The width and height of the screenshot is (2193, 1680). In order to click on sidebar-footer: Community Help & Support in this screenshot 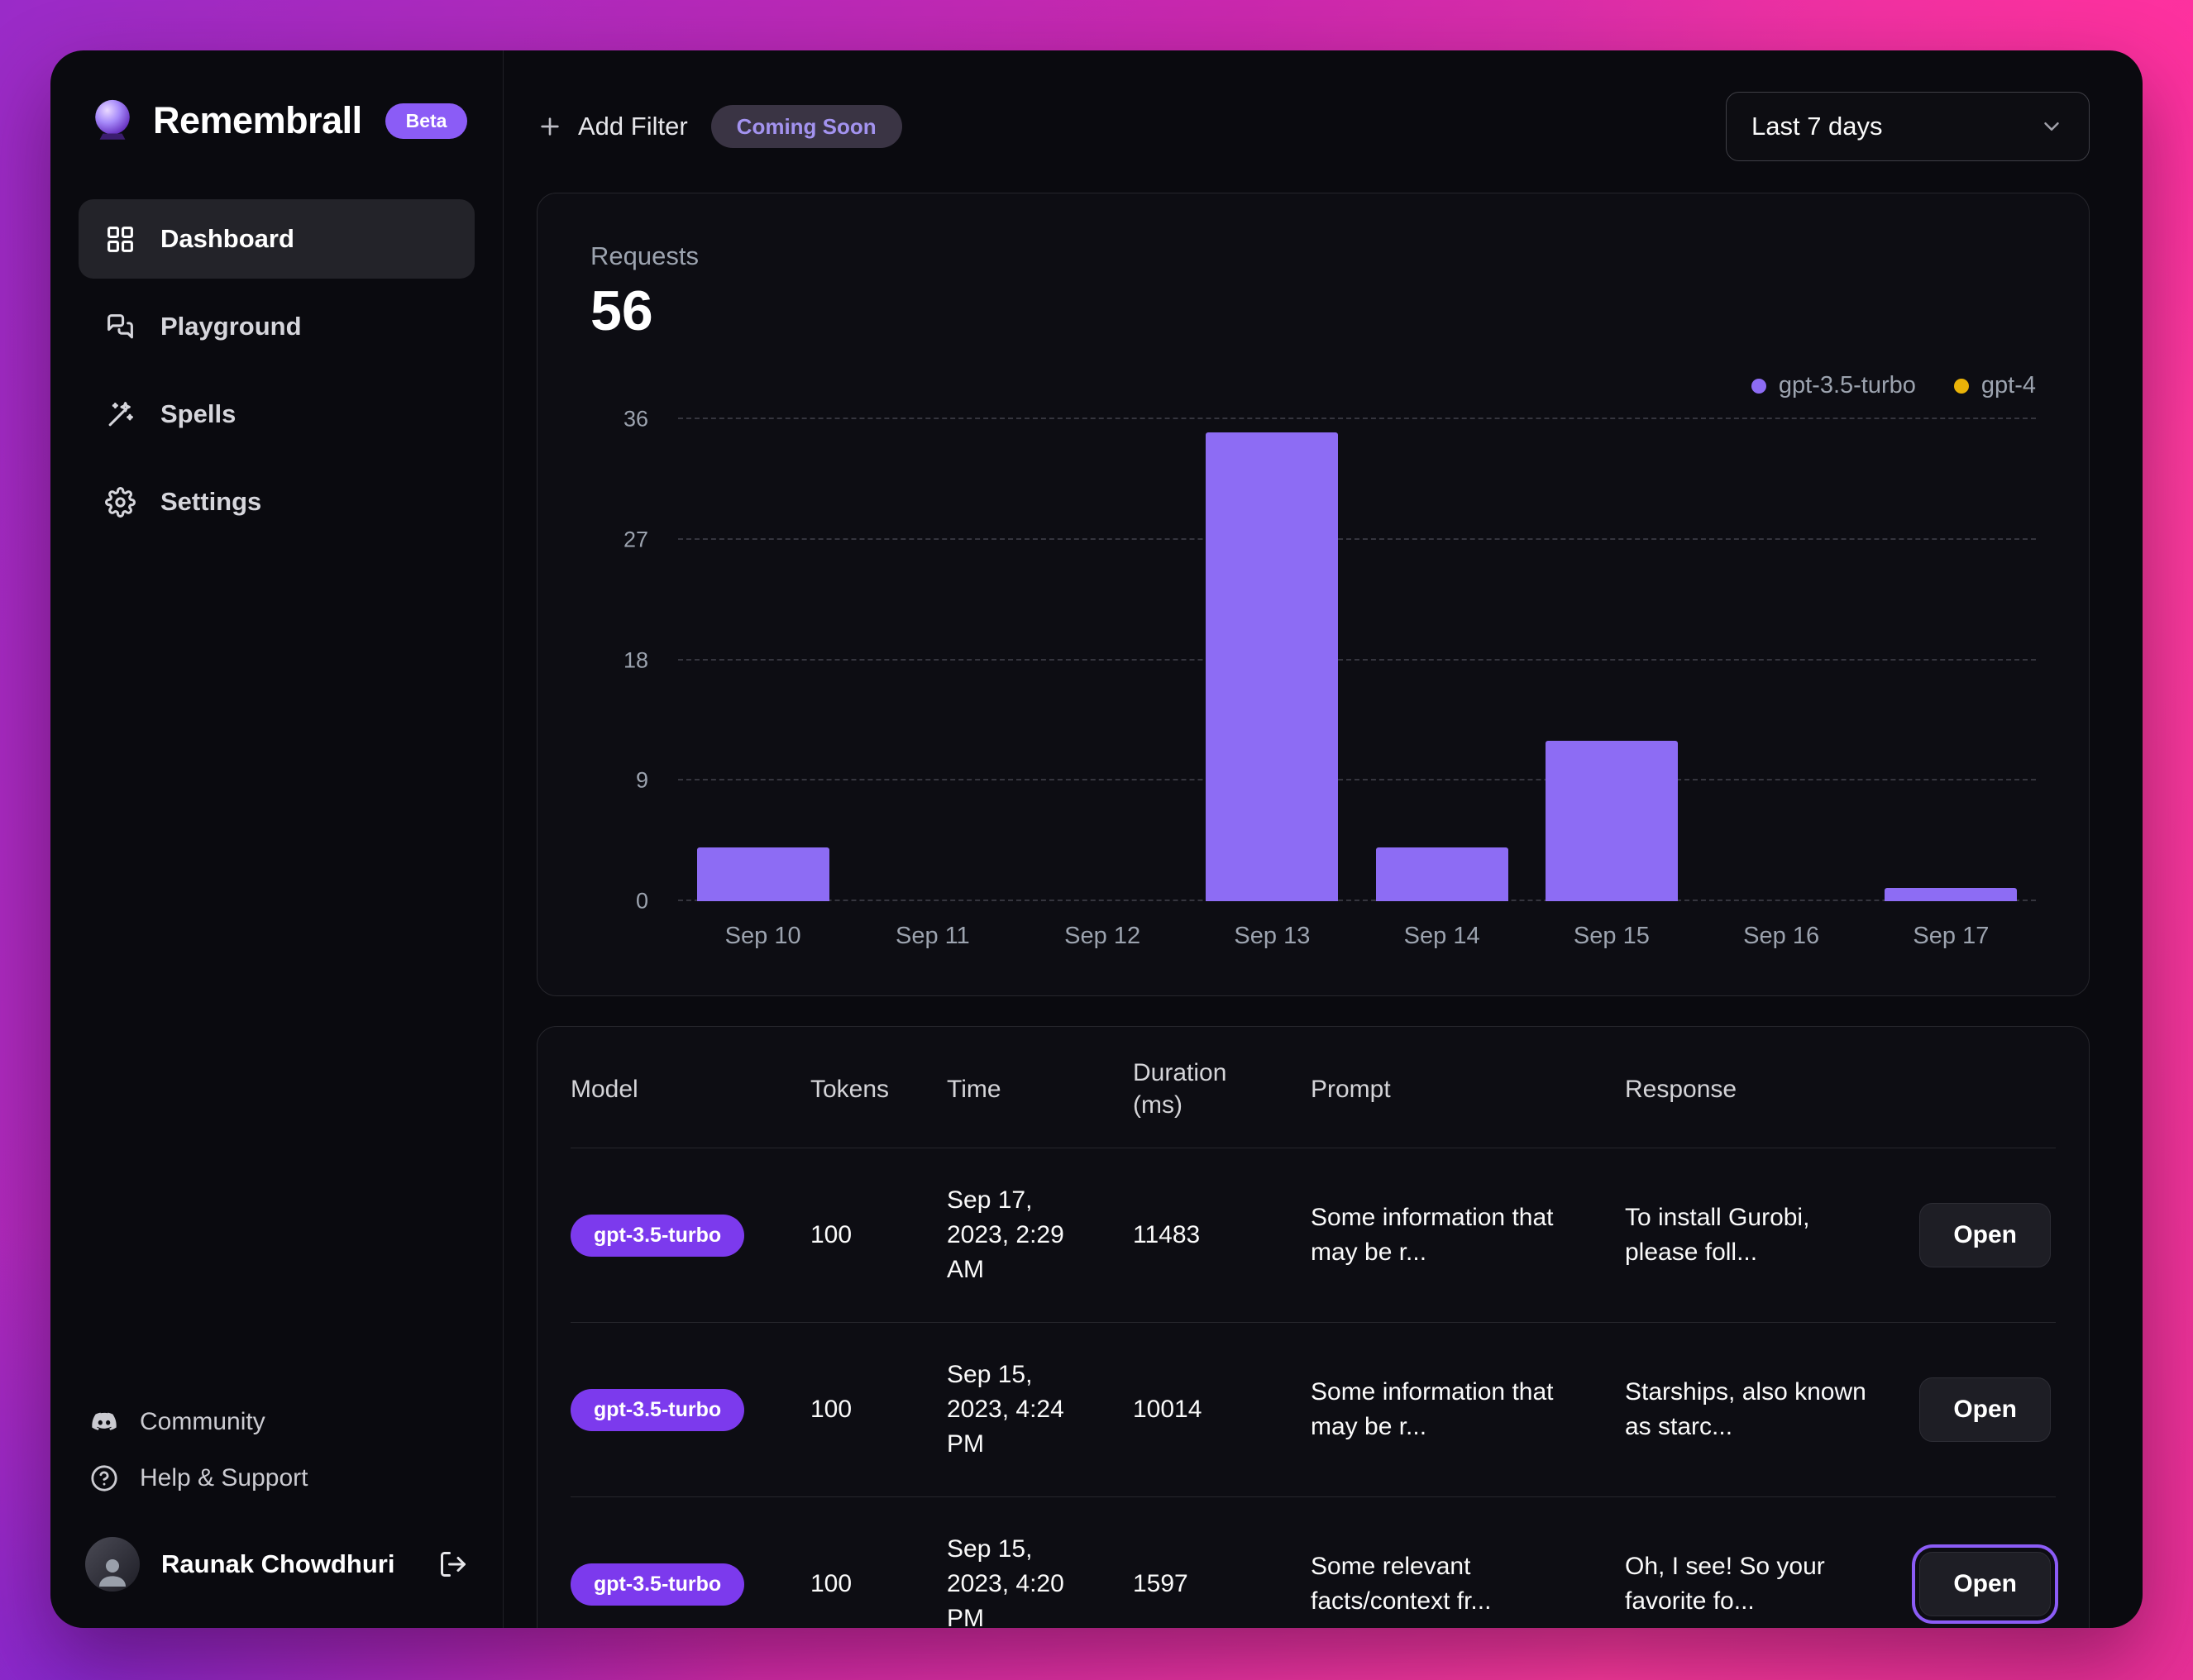, I will do `click(277, 1494)`.